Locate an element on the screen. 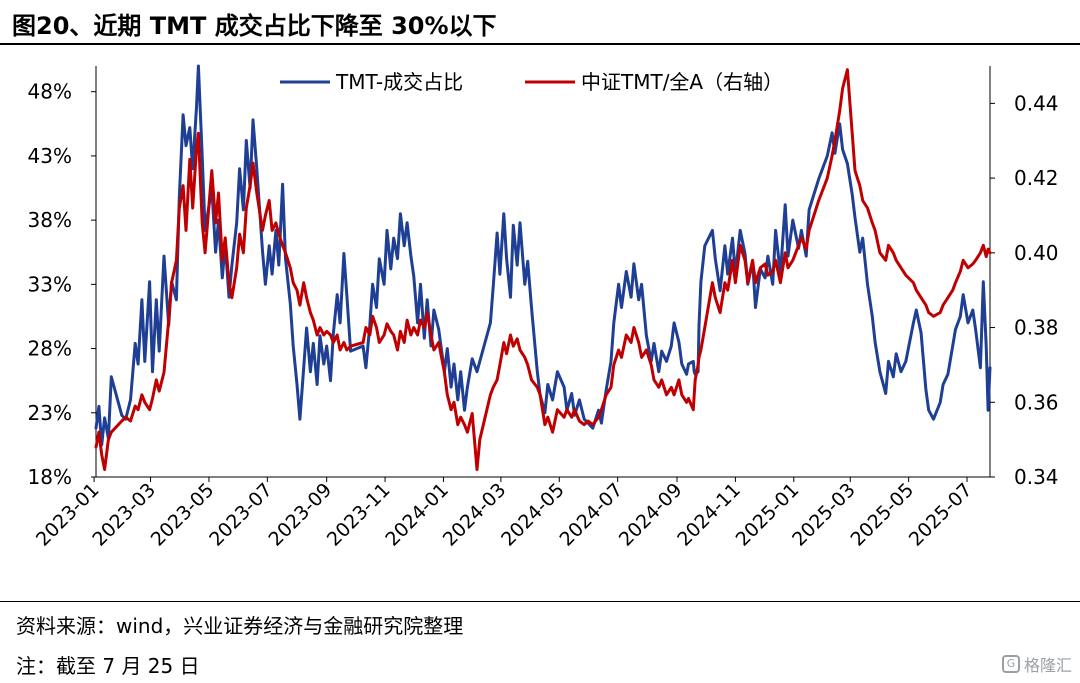  x-tick-label: 2023-09 is located at coordinates (301, 515).